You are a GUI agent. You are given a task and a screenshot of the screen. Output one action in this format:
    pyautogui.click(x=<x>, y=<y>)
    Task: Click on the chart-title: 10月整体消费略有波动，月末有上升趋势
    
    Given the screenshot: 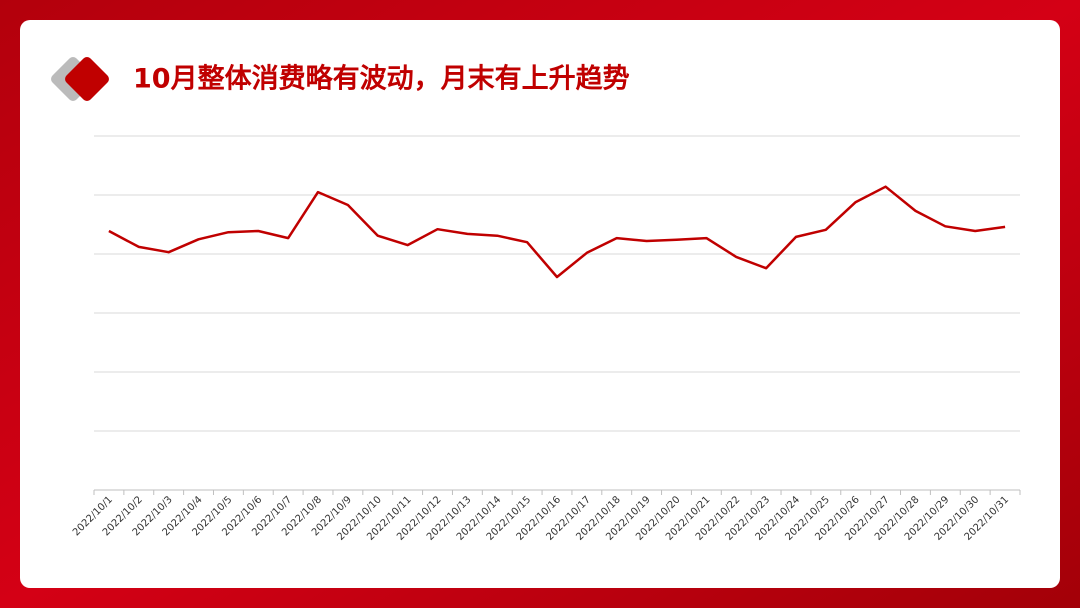 What is the action you would take?
    pyautogui.click(x=381, y=79)
    